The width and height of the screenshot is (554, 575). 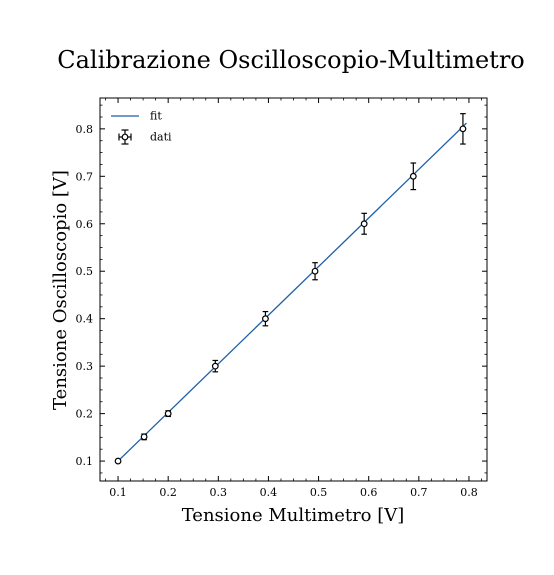 What do you see at coordinates (141, 127) in the screenshot?
I see `legend: fit dati` at bounding box center [141, 127].